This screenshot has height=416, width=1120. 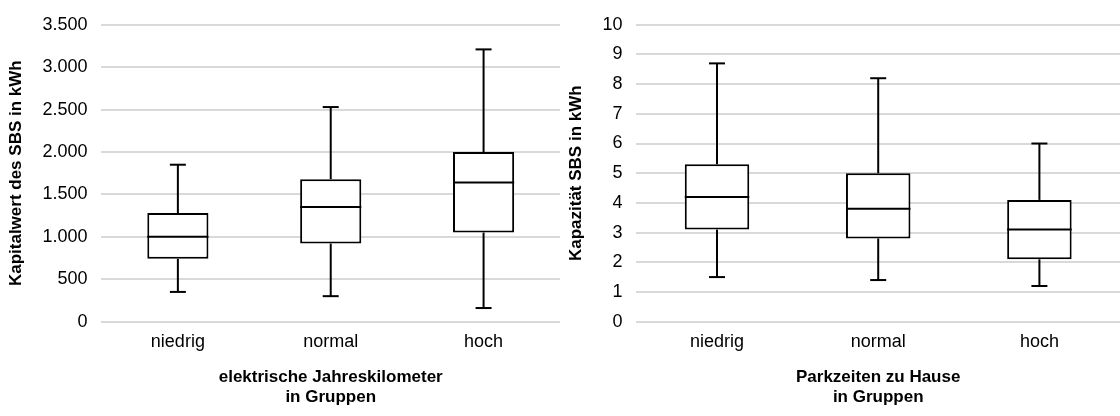 I want to click on y-tick-label: 2.000, so click(x=65, y=150).